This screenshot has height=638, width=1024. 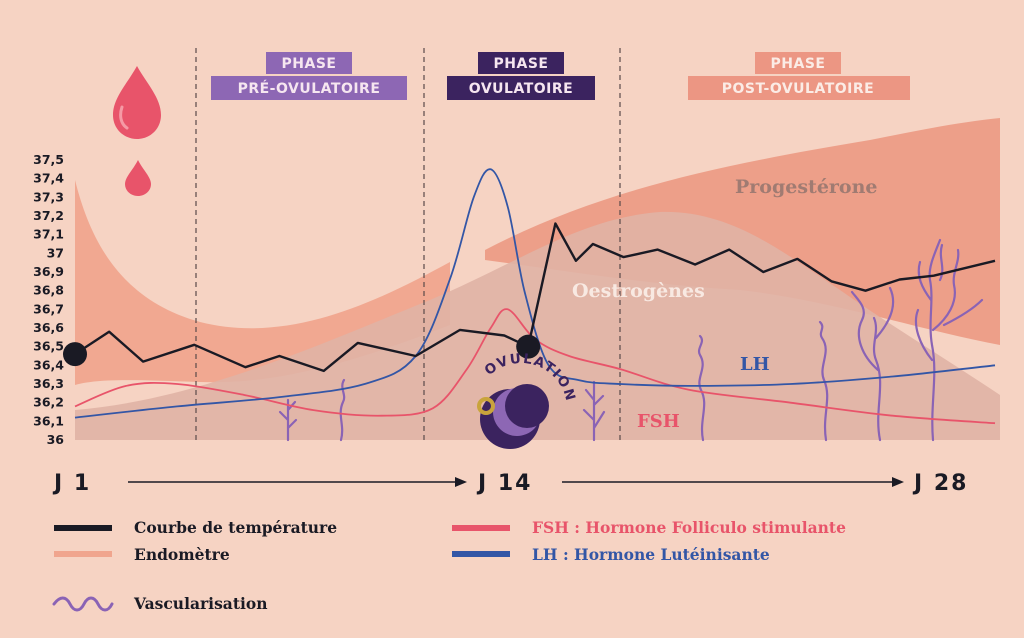 I want to click on progesterone-label: Progestérone, so click(x=806, y=187).